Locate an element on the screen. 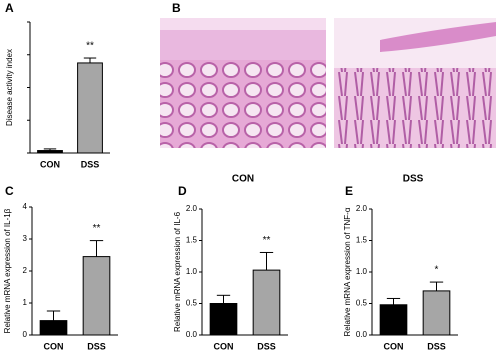  panel-letter: B is located at coordinates (176, 8).